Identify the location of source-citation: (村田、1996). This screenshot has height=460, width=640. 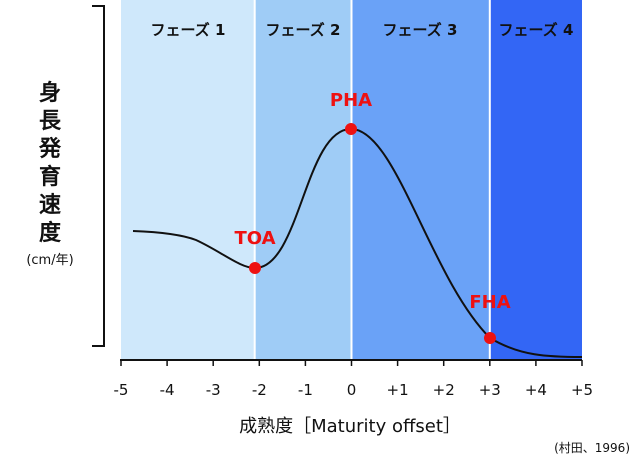
(592, 448).